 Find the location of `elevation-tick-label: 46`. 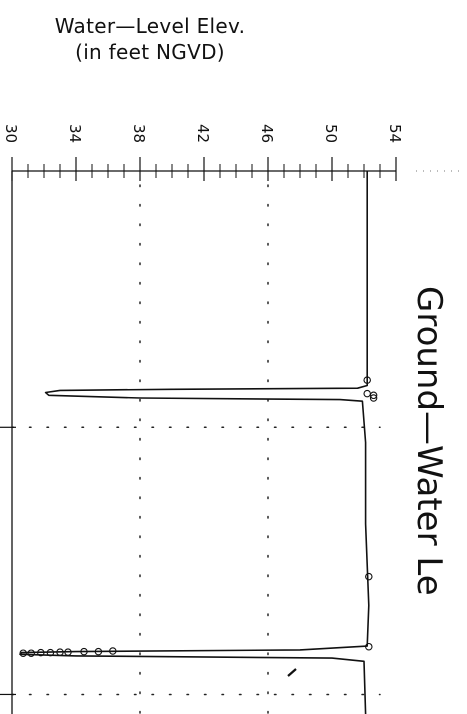

elevation-tick-label: 46 is located at coordinates (267, 133).